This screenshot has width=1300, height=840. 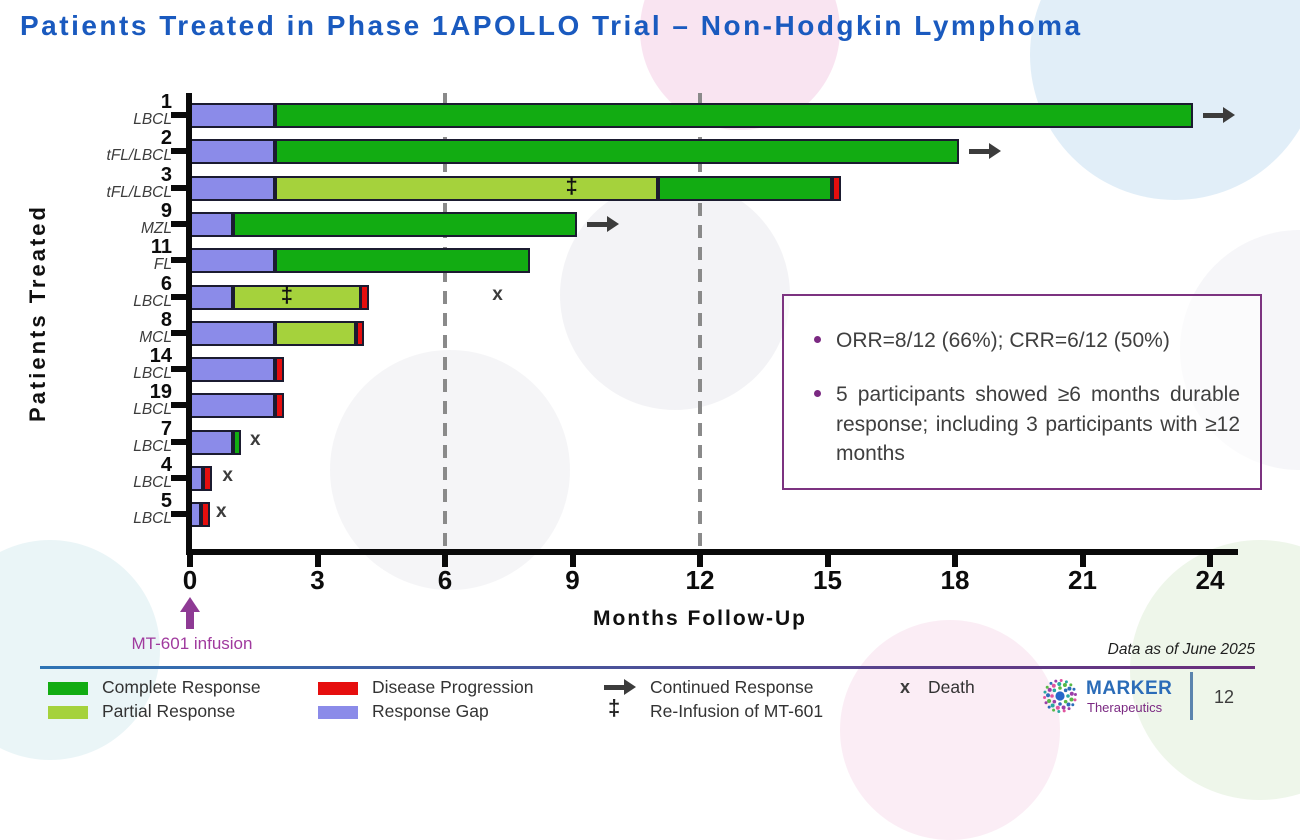 What do you see at coordinates (572, 580) in the screenshot?
I see `x-axis-tick-label: 9` at bounding box center [572, 580].